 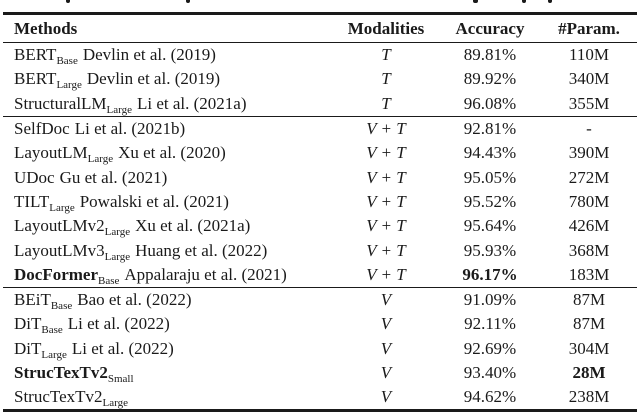 What do you see at coordinates (56, 274) in the screenshot?
I see `method-name: DocFormer` at bounding box center [56, 274].